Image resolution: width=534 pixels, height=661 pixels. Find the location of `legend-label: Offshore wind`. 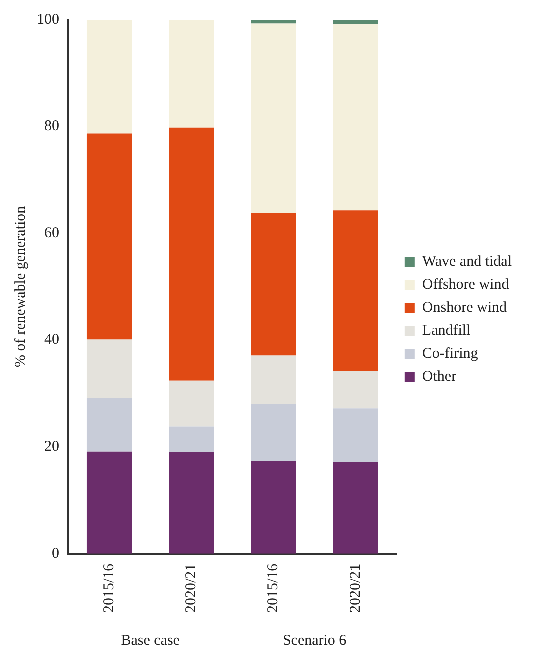

legend-label: Offshore wind is located at coordinates (466, 284).